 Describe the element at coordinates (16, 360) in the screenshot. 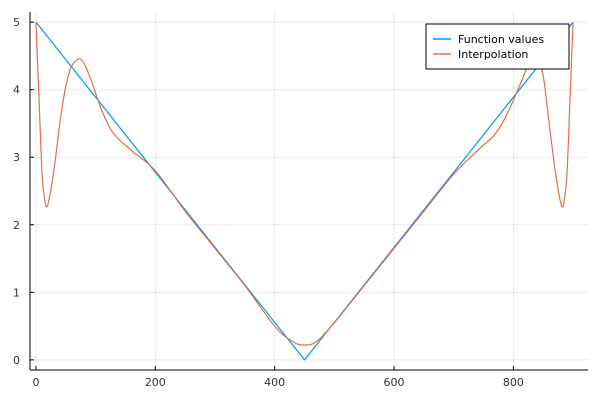

I see `y-tick-label: 0` at that location.